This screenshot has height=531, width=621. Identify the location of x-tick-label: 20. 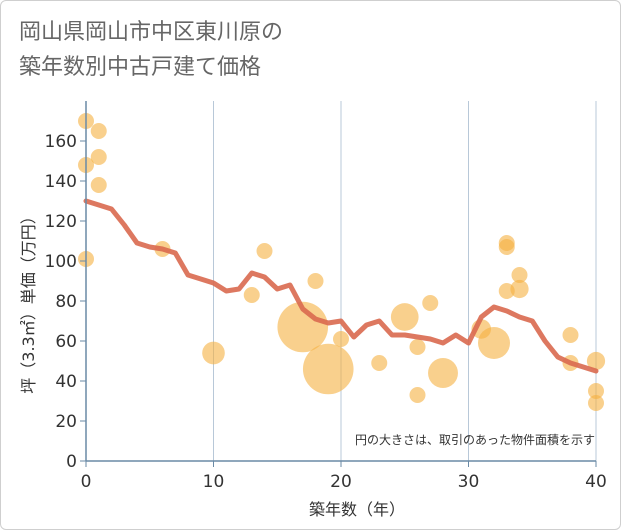
(341, 482).